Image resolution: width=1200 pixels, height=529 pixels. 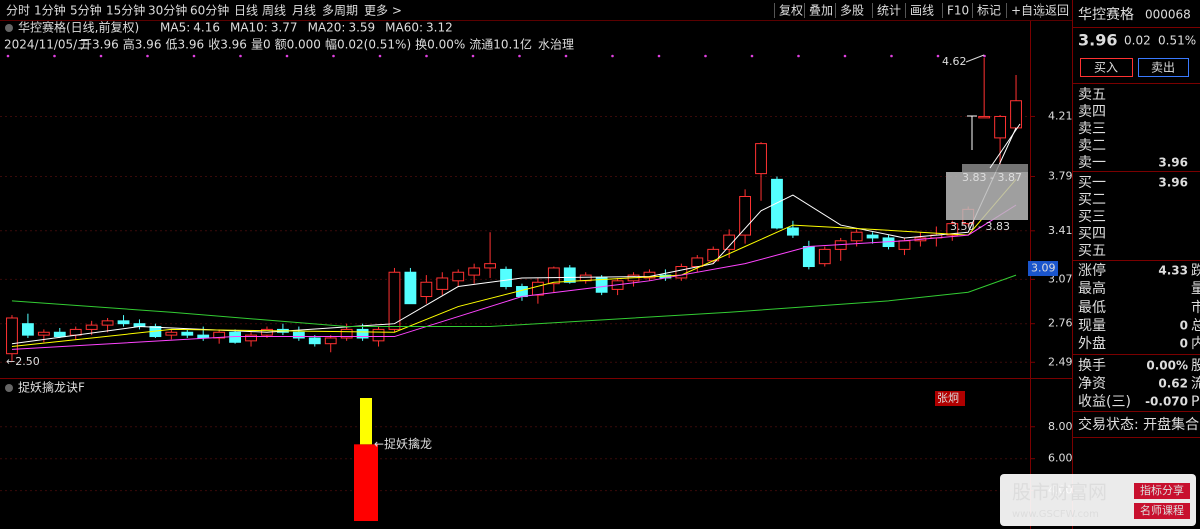 I want to click on toolbar-button: 标记, so click(x=989, y=11).